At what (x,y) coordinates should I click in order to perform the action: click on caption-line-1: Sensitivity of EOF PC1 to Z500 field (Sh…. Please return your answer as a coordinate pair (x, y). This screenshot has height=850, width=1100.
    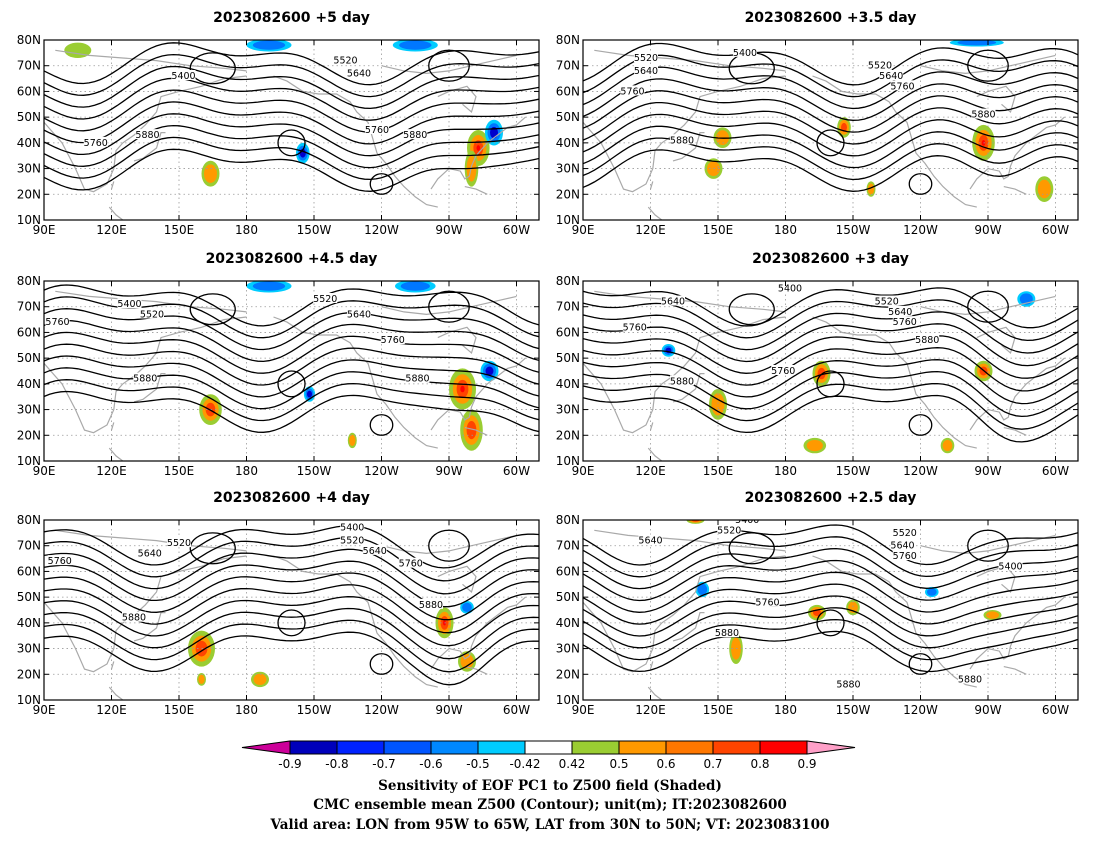
    Looking at the image, I should click on (550, 786).